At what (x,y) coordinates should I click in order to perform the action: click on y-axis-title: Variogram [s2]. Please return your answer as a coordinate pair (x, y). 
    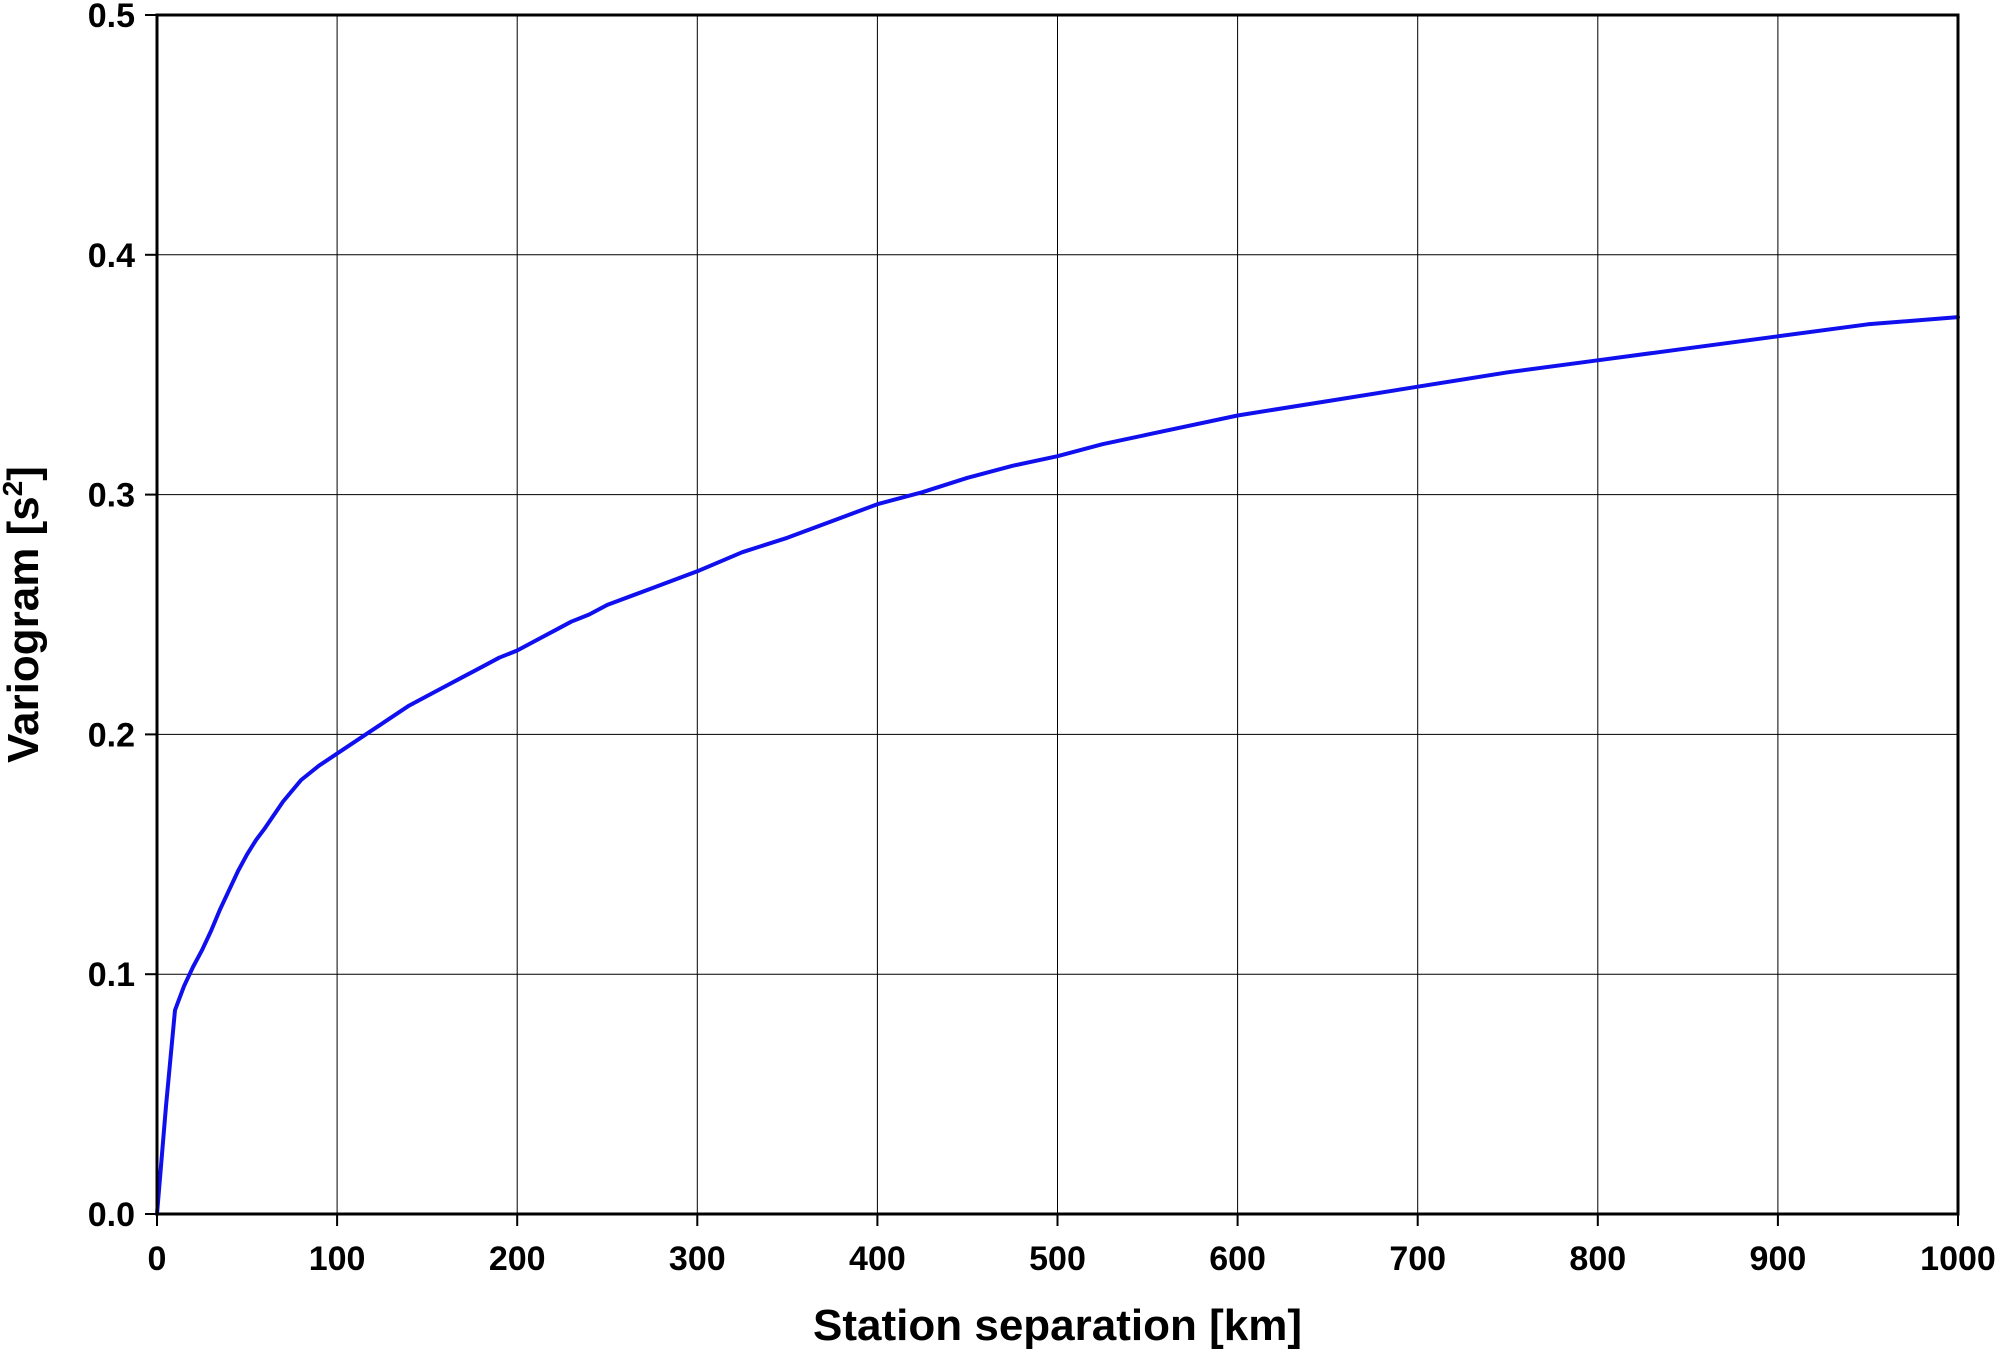
    Looking at the image, I should click on (24, 614).